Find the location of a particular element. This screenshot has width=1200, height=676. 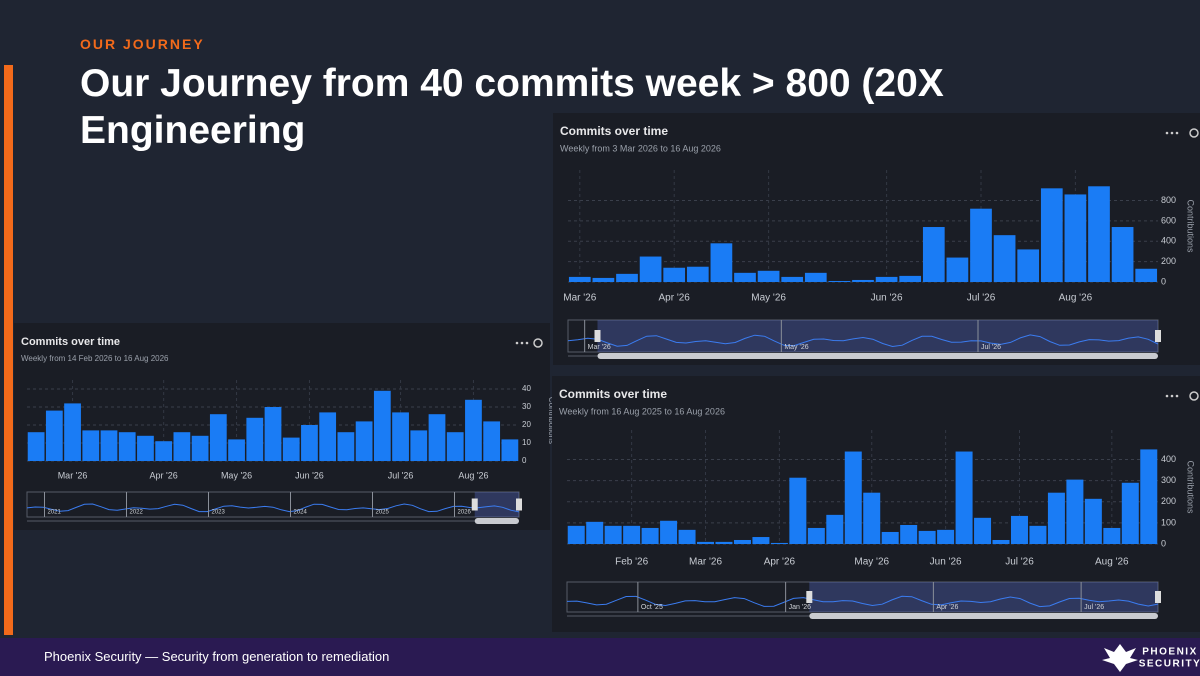

y-tick-label: 800 is located at coordinates (1168, 200).